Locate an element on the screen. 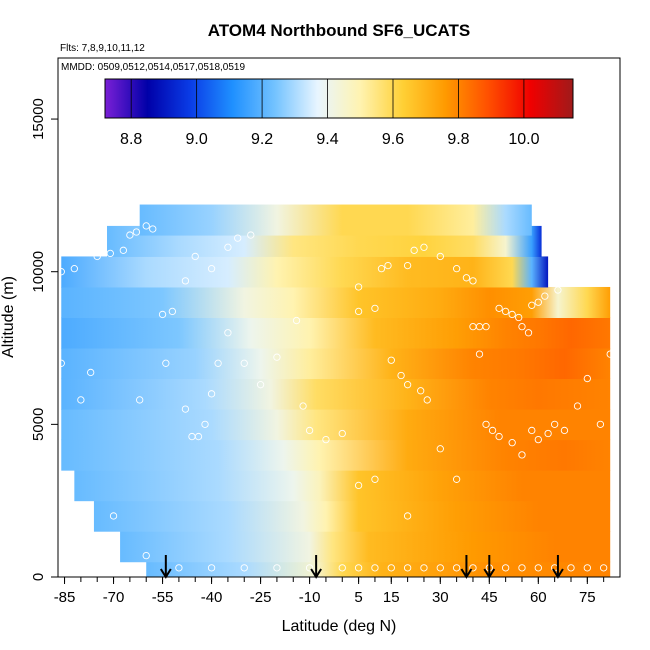 Image resolution: width=650 pixels, height=650 pixels. x-tick-label: -70 is located at coordinates (114, 597).